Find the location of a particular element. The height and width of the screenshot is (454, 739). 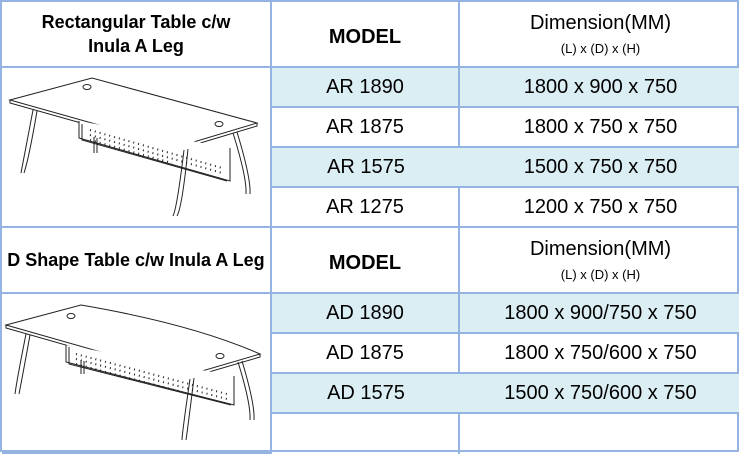

dimension-cell: 1500 x 750/600 x 750 is located at coordinates (599, 394).